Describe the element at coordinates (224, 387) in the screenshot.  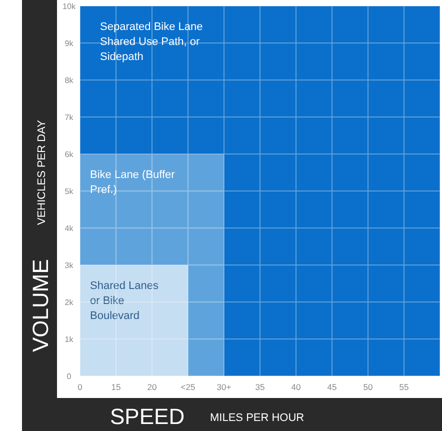
I see `x-tick-label: 30+` at that location.